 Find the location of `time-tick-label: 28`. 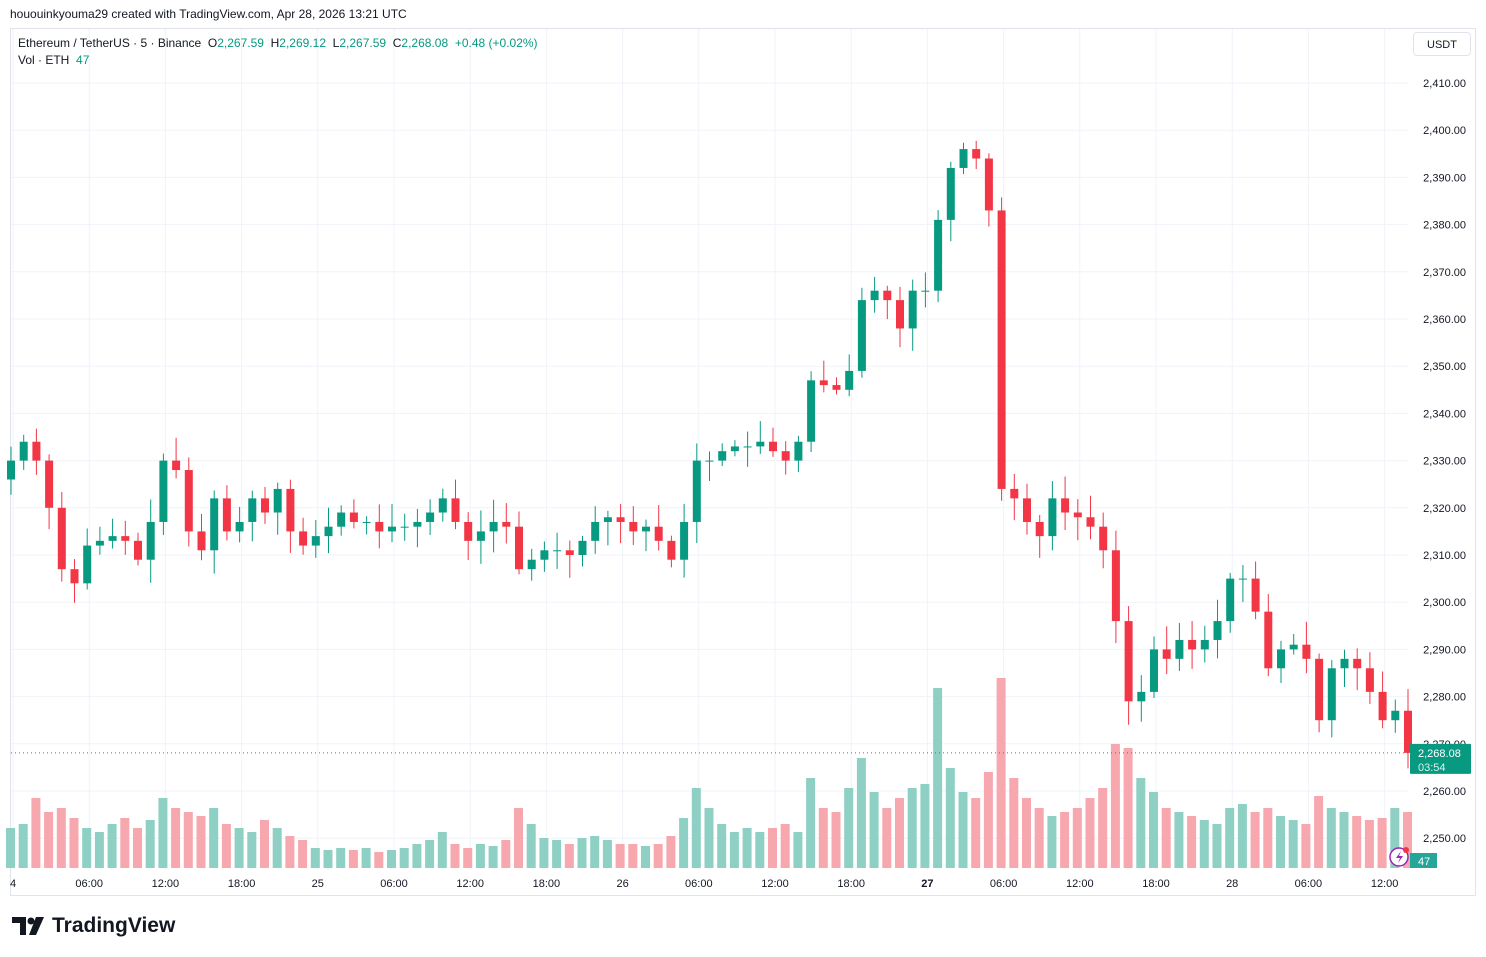

time-tick-label: 28 is located at coordinates (1232, 884).